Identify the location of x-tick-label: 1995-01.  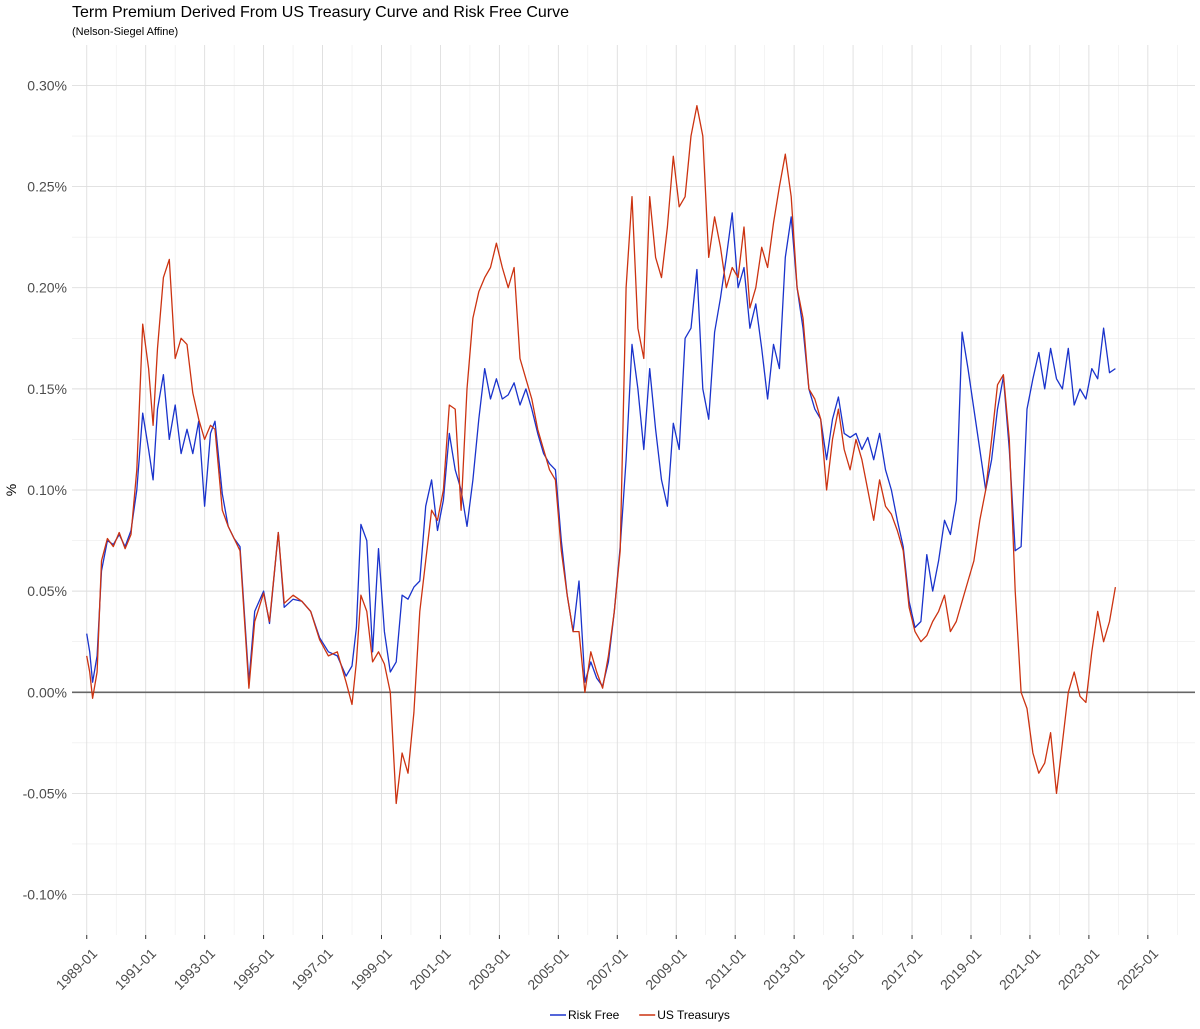
(253, 969).